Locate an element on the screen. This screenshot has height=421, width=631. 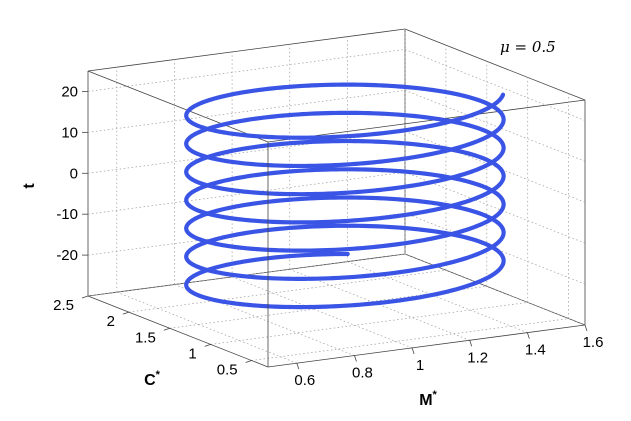
z-tick-label: -10 is located at coordinates (67, 214).